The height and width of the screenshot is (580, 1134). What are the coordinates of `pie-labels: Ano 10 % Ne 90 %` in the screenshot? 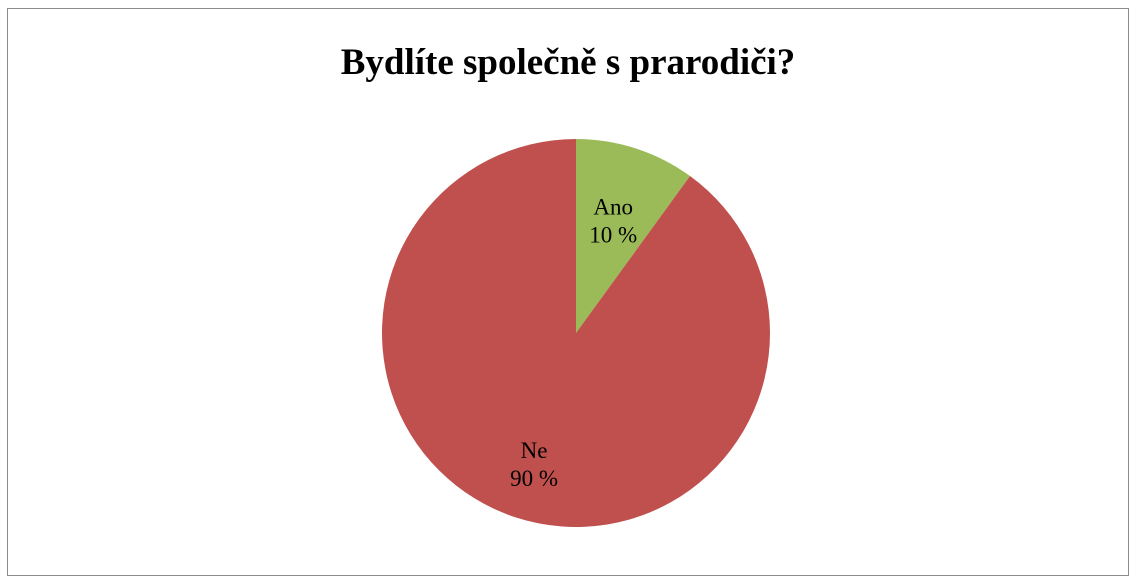 It's located at (573, 343).